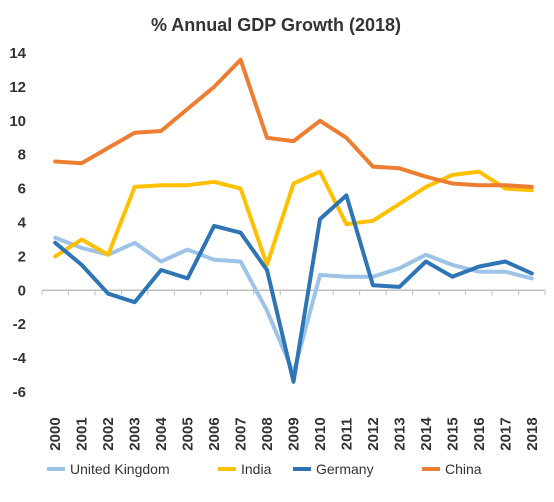  I want to click on x-tick-label: 2007, so click(241, 433).